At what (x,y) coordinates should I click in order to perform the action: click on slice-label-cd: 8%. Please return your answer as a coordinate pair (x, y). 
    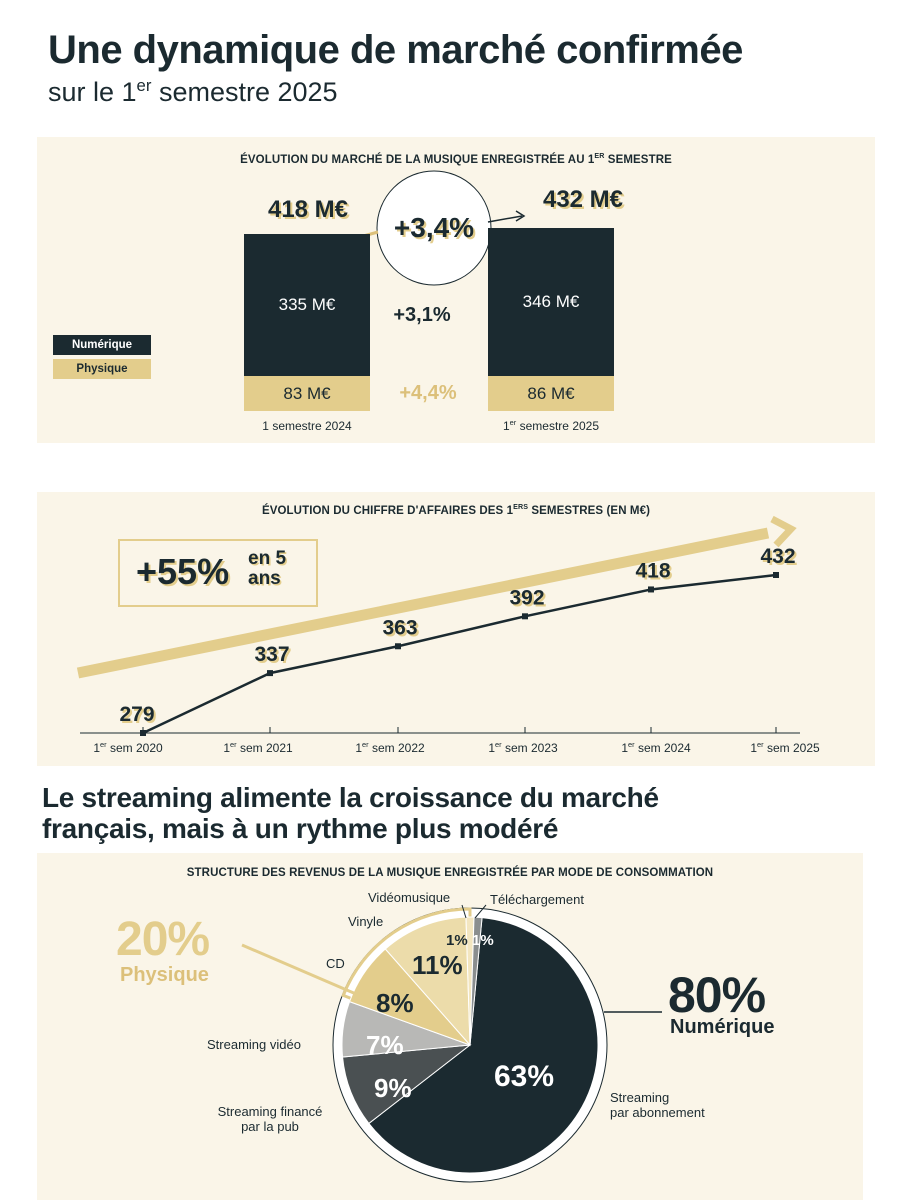
    Looking at the image, I should click on (395, 1003).